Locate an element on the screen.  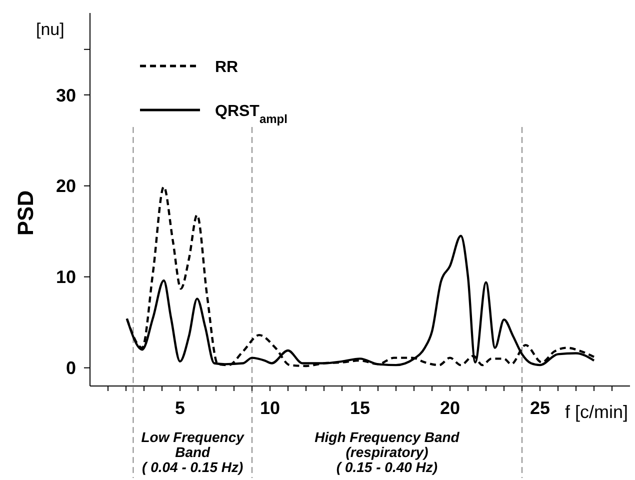
y-tick-label: 20 is located at coordinates (66, 186).